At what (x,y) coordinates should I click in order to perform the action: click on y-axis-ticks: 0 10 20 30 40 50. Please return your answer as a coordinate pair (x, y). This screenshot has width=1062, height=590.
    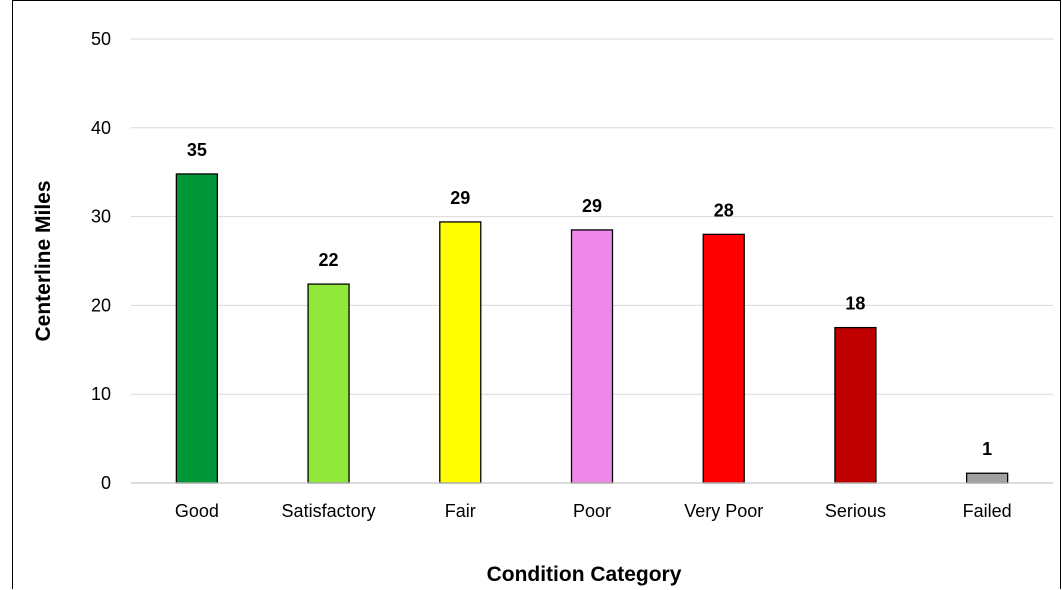
    Looking at the image, I should click on (101, 261).